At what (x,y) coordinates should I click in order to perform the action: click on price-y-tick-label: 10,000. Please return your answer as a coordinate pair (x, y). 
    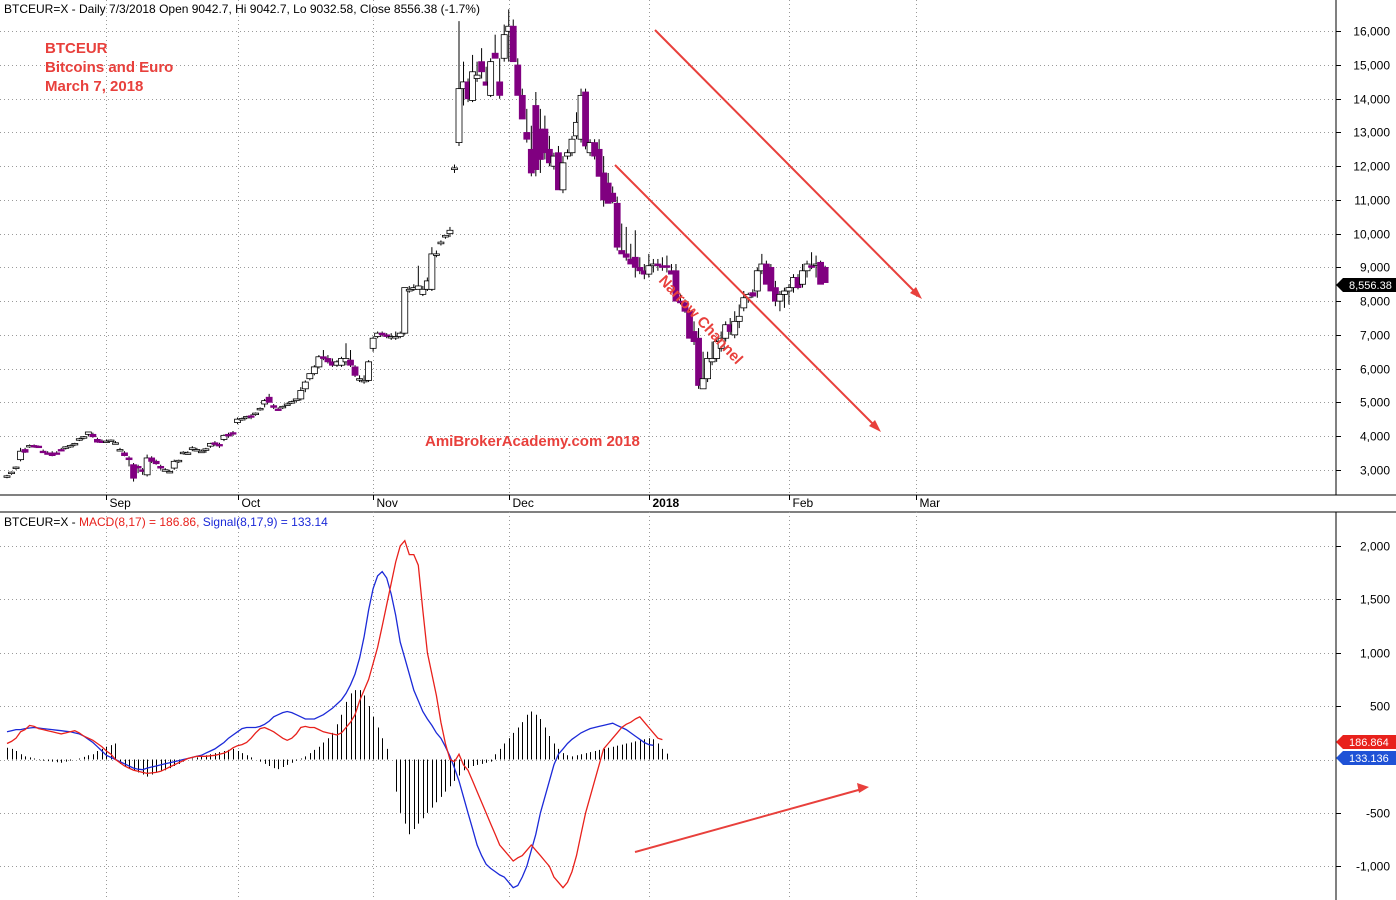
    Looking at the image, I should click on (1371, 235).